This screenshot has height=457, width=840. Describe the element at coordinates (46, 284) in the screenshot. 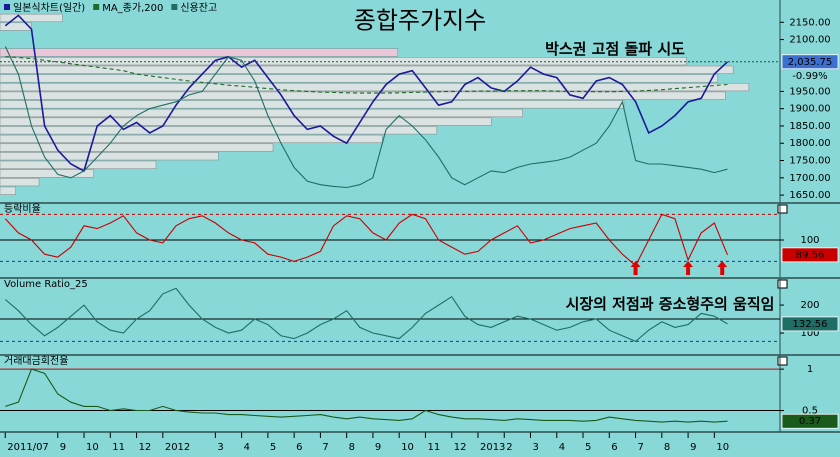

I see `panel-label: Volume Ratio_25` at that location.